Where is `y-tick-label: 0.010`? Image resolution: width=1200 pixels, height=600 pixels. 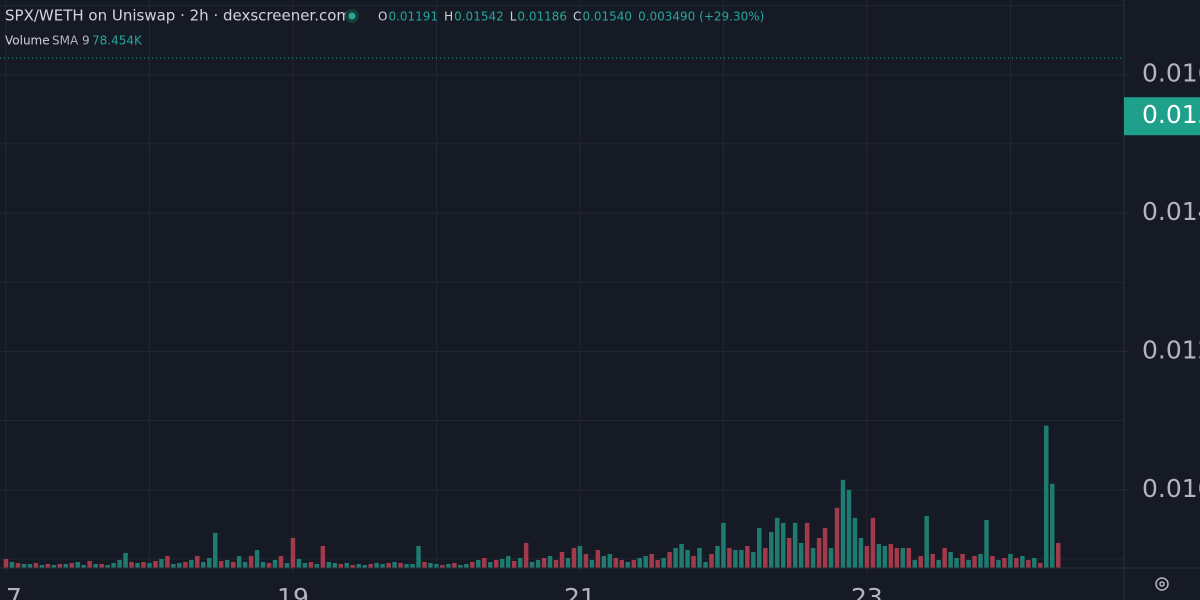 y-tick-label: 0.010 is located at coordinates (1171, 488).